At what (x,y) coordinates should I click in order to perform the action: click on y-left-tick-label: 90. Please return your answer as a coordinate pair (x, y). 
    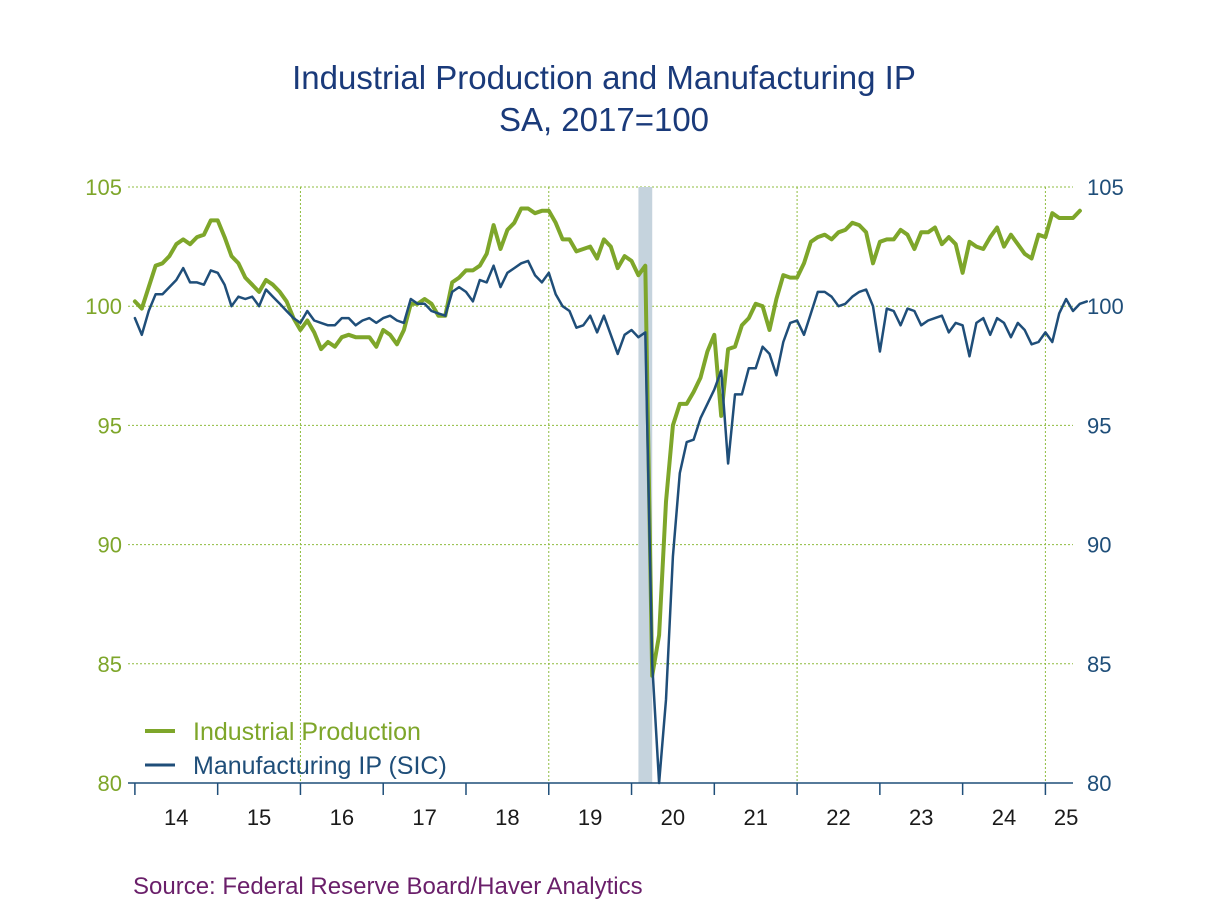
    Looking at the image, I should click on (110, 545).